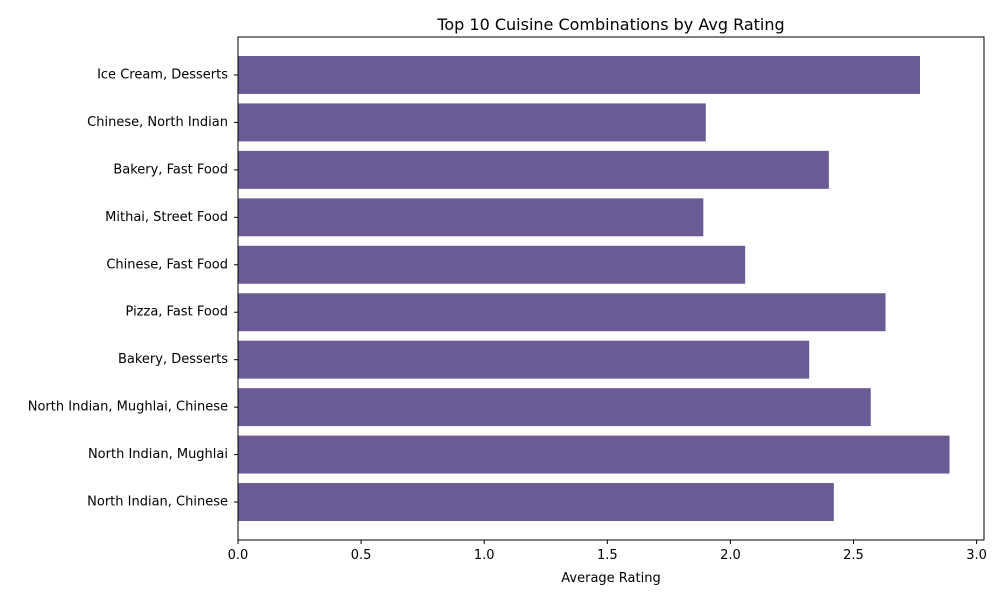 Image resolution: width=1000 pixels, height=604 pixels. Describe the element at coordinates (167, 264) in the screenshot. I see `y-tick-label: Chinese, Fast Food` at that location.